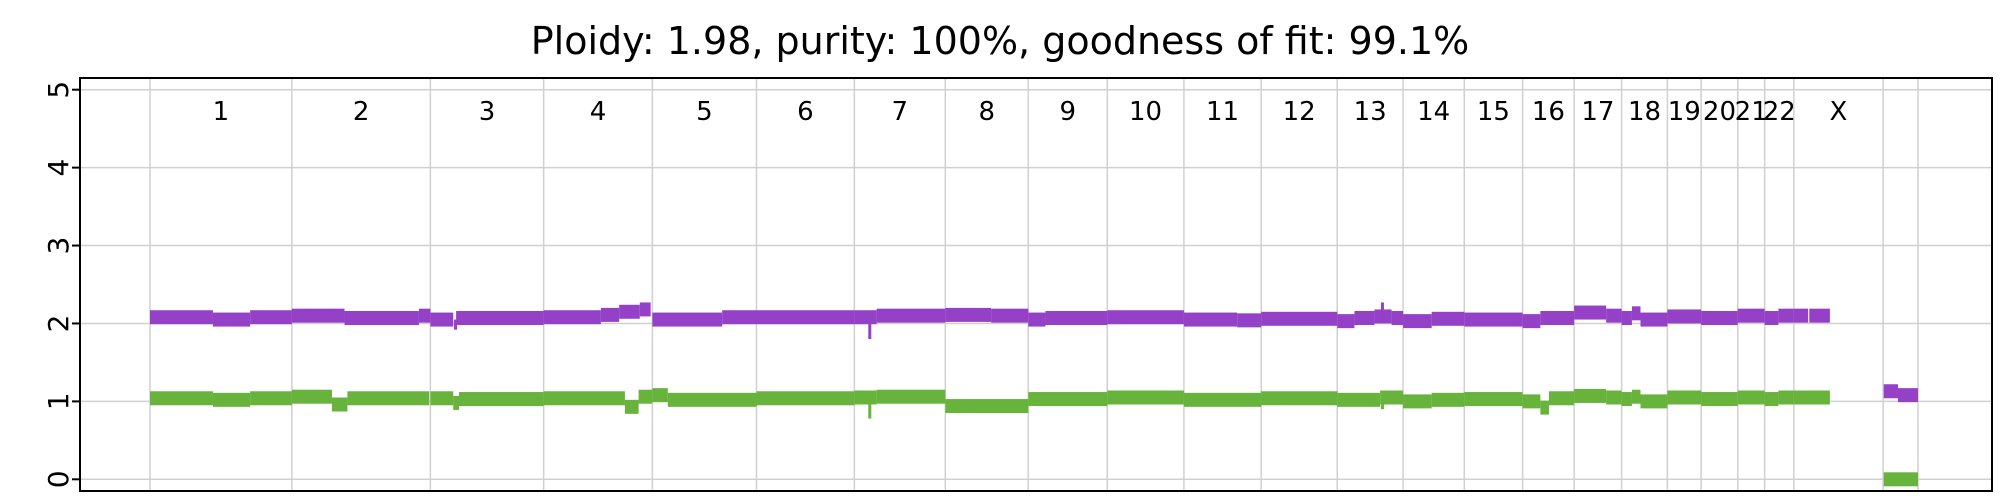 The image size is (2000, 500). What do you see at coordinates (58, 401) in the screenshot?
I see `y-tick-label-1: 1` at bounding box center [58, 401].